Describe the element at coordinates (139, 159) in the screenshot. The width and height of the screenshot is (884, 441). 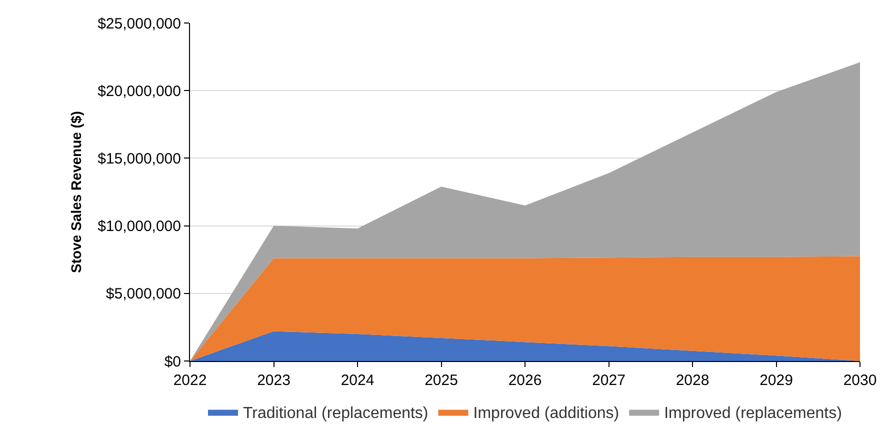
I see `y-tick-label: $15,000,000` at that location.